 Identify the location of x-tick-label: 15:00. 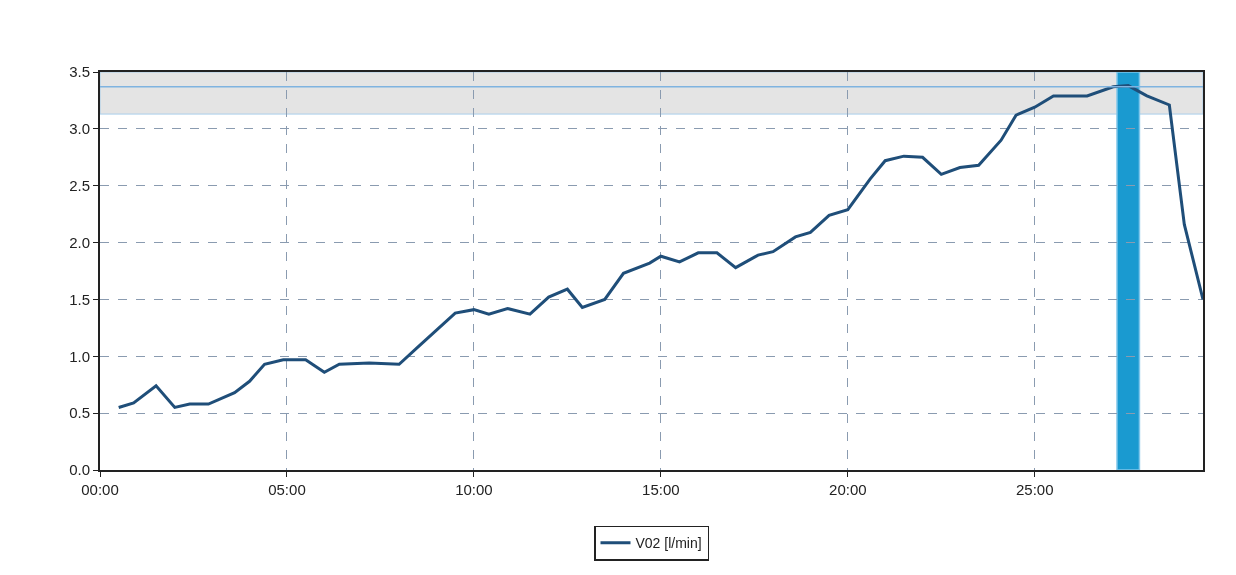
(661, 489).